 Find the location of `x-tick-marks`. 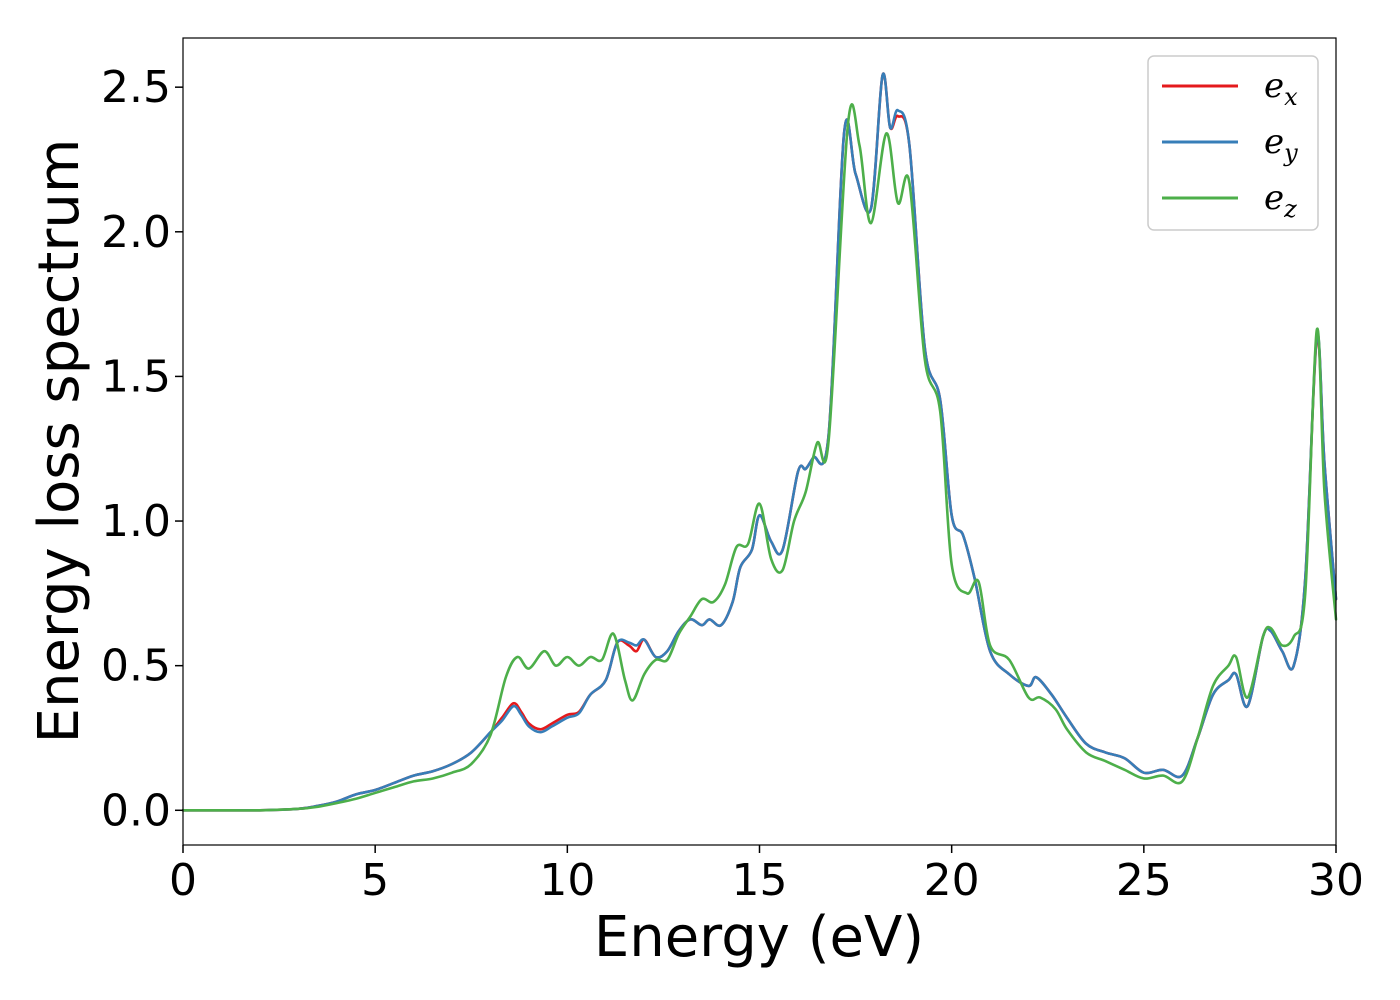

x-tick-marks is located at coordinates (759, 849).